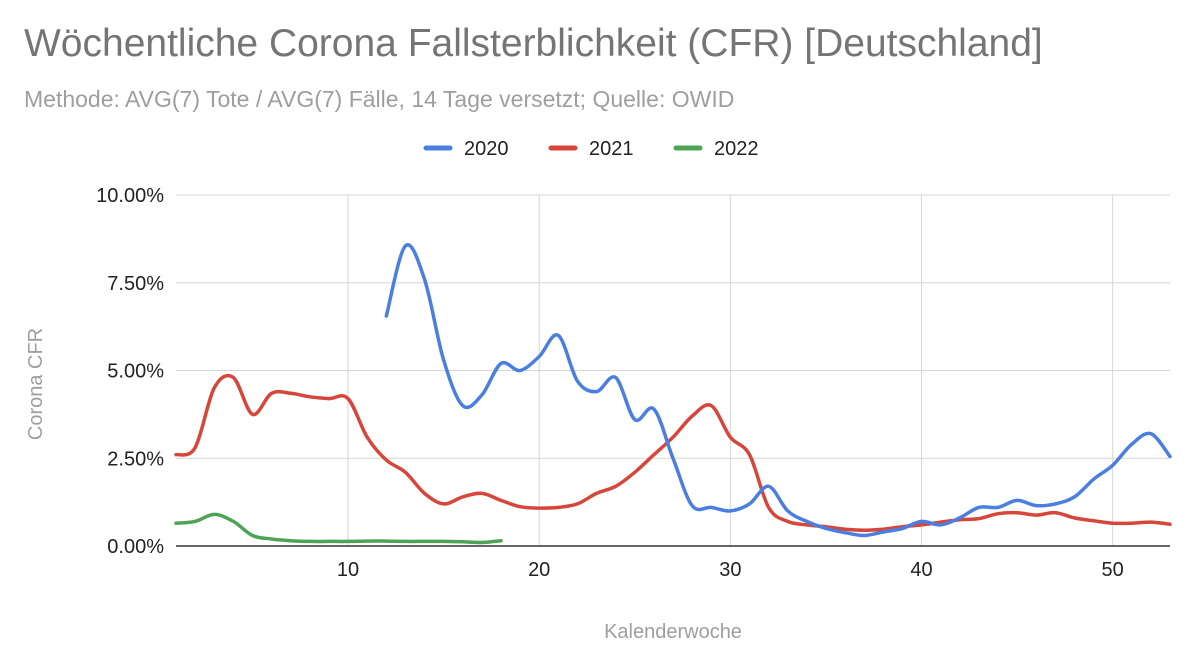 This screenshot has width=1200, height=670. Describe the element at coordinates (611, 149) in the screenshot. I see `legend-label-2021: 2021` at that location.